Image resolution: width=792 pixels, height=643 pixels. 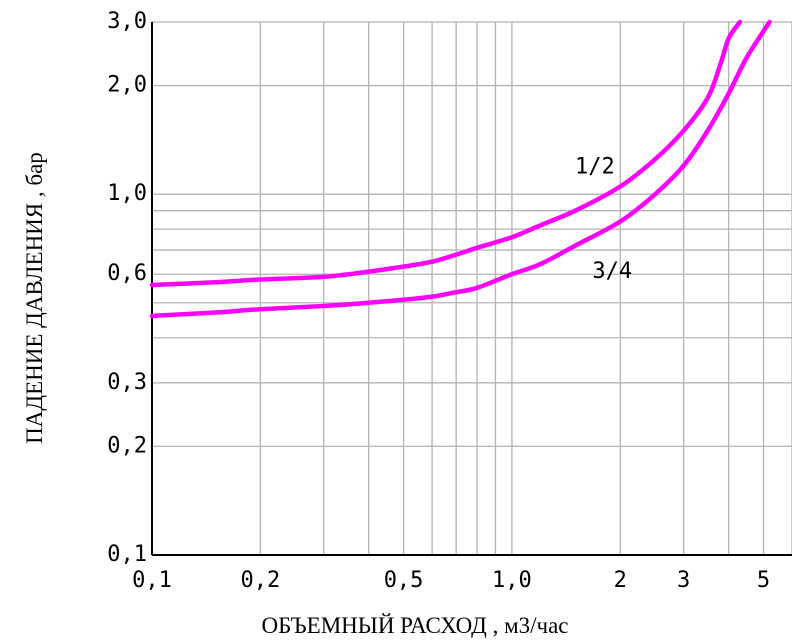 What do you see at coordinates (414, 625) in the screenshot?
I see `x-axis-label: ОБЪЕМНЫЙ РАСХОД , м3/час` at bounding box center [414, 625].